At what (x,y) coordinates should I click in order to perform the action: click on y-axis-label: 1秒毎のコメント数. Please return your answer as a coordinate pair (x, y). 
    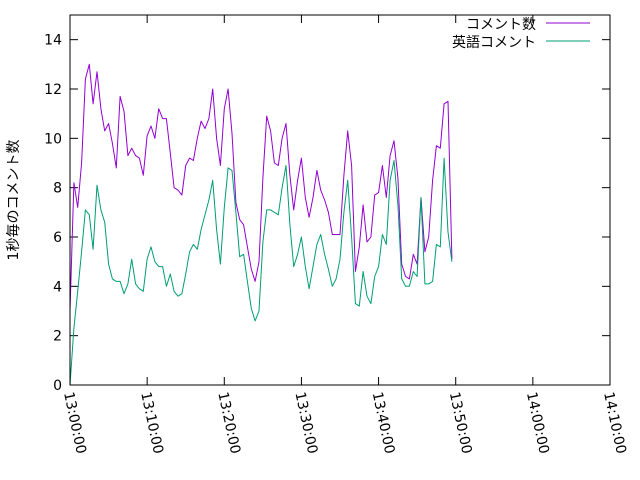
    Looking at the image, I should click on (14, 200).